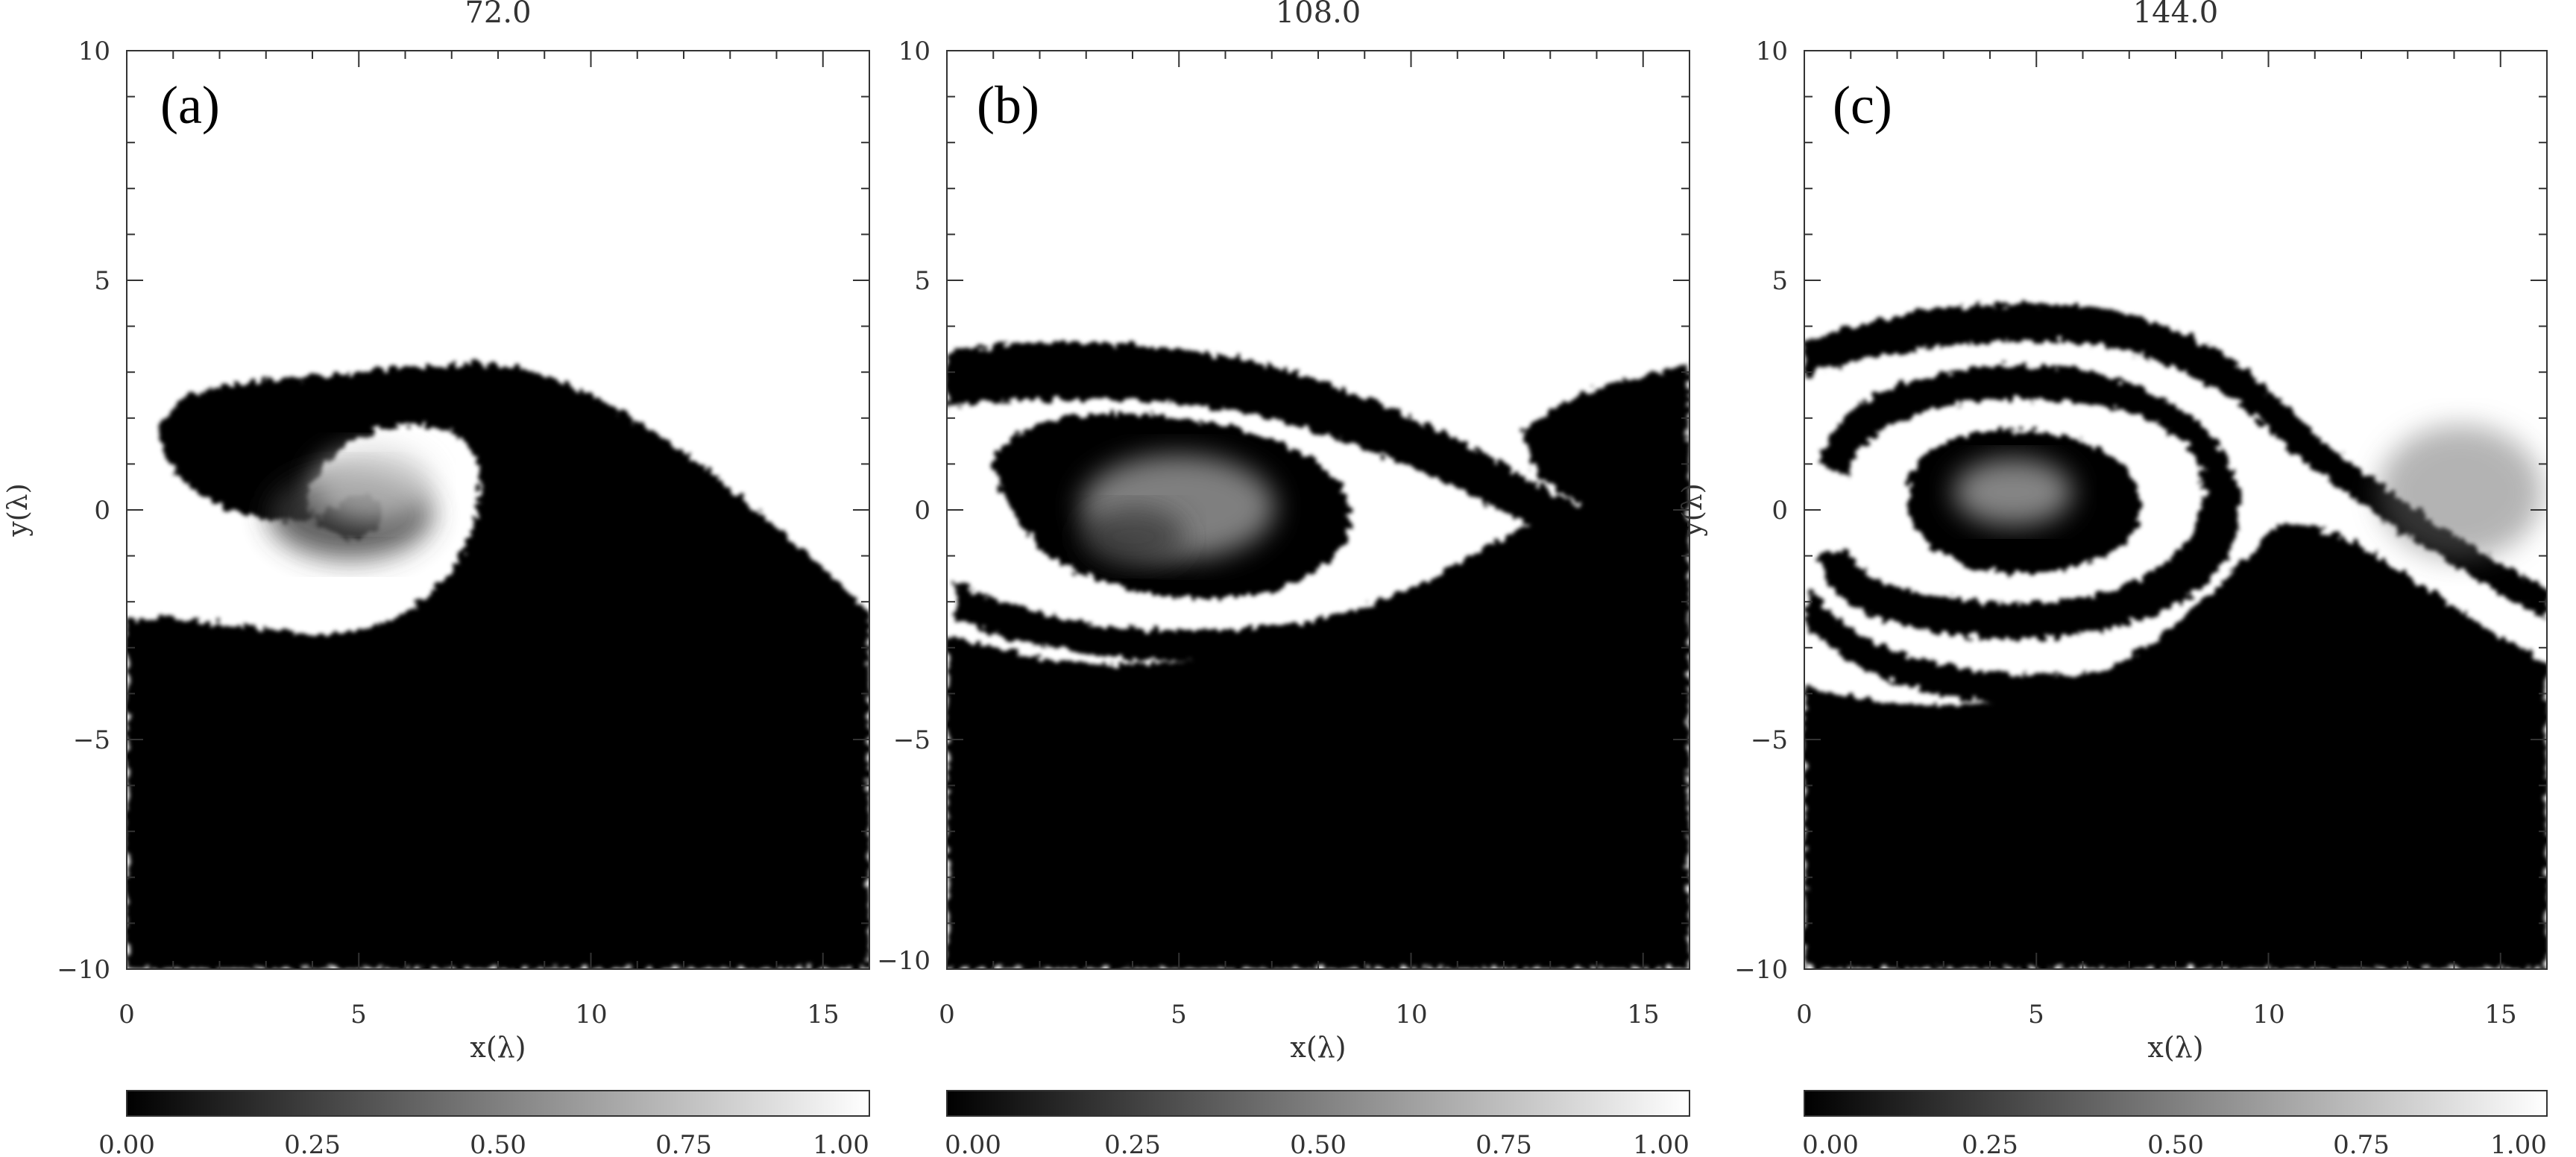 Image resolution: width=2576 pixels, height=1157 pixels. I want to click on panel-title: 144.0, so click(2176, 15).